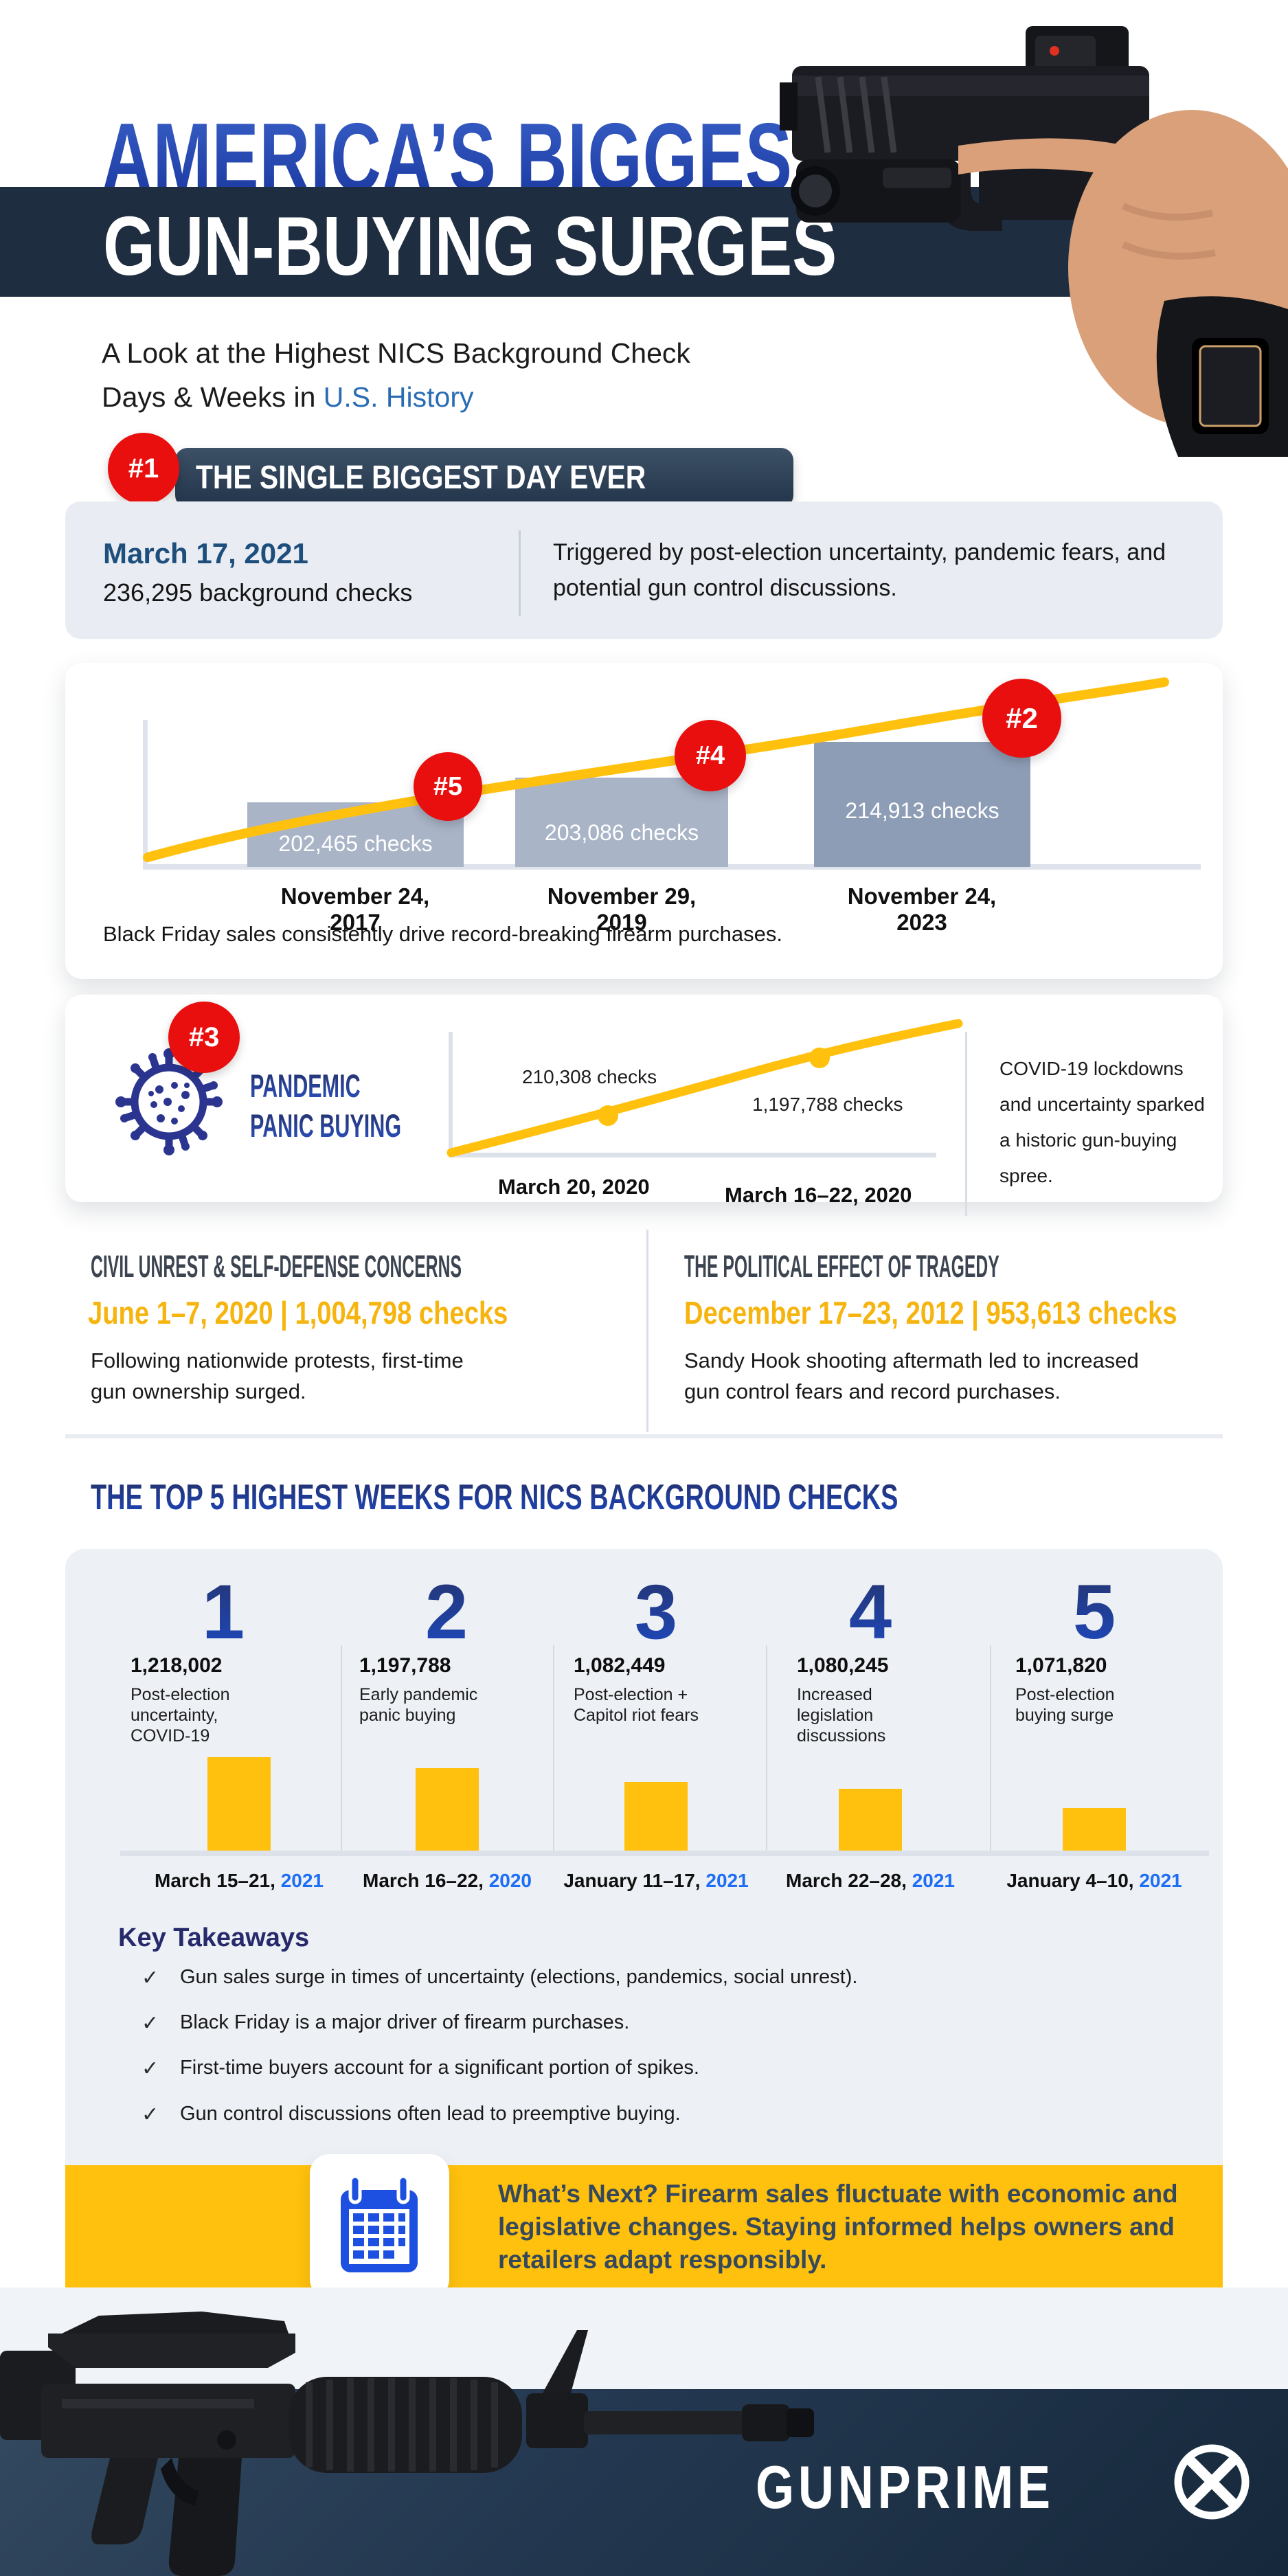 Image resolution: width=1288 pixels, height=2576 pixels. I want to click on event-tragedy-stat: December 17–23, 2012 | 953,613 checks, so click(930, 1313).